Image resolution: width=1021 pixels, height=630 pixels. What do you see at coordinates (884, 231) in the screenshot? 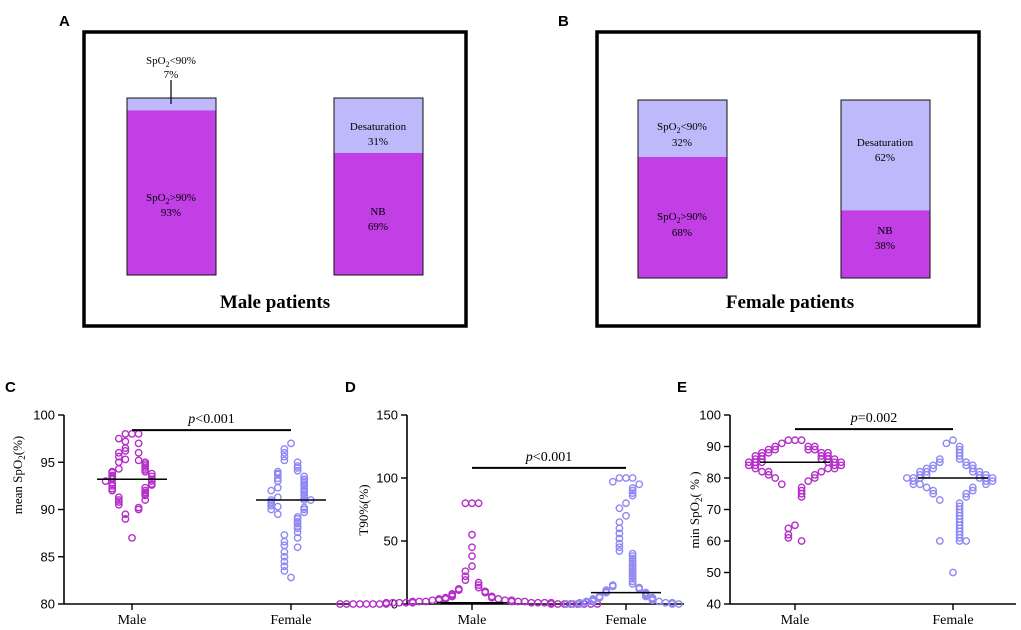
I see `panel-b-bar2-bottom-label: NB` at bounding box center [884, 231].